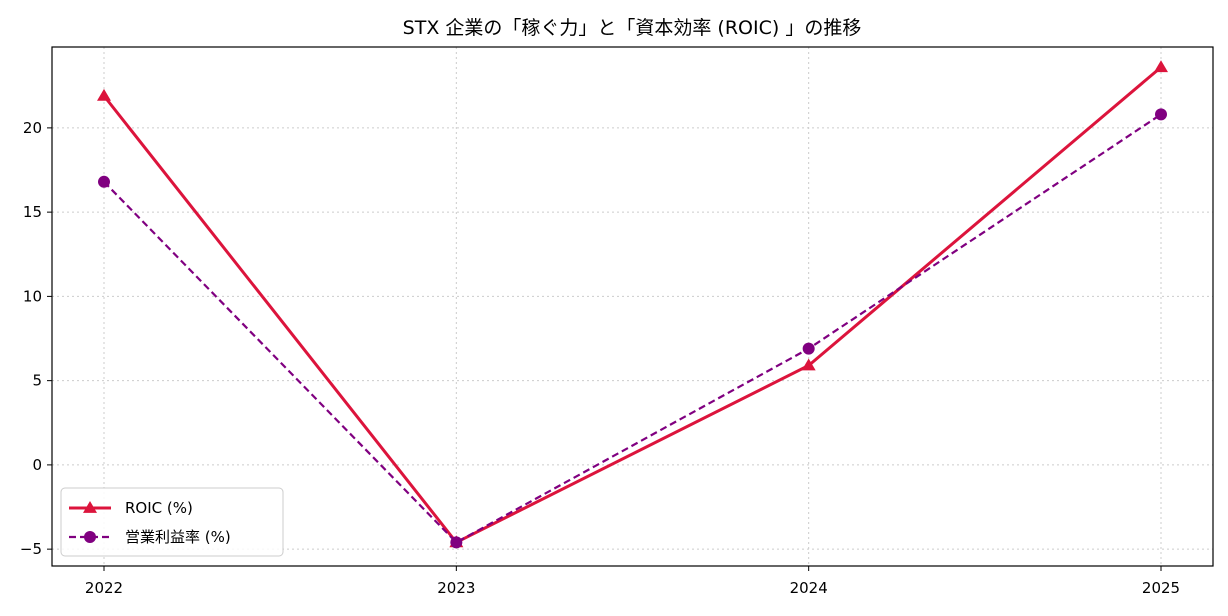 Image resolution: width=1228 pixels, height=616 pixels. Describe the element at coordinates (104, 588) in the screenshot. I see `x-tick-label: 2022` at that location.